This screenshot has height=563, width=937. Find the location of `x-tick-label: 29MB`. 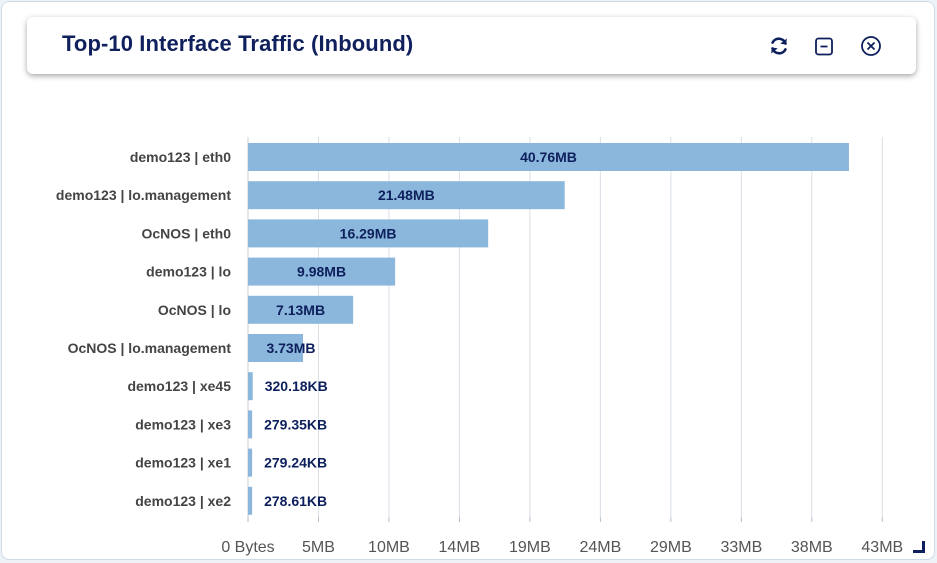

x-tick-label: 29MB is located at coordinates (671, 547).